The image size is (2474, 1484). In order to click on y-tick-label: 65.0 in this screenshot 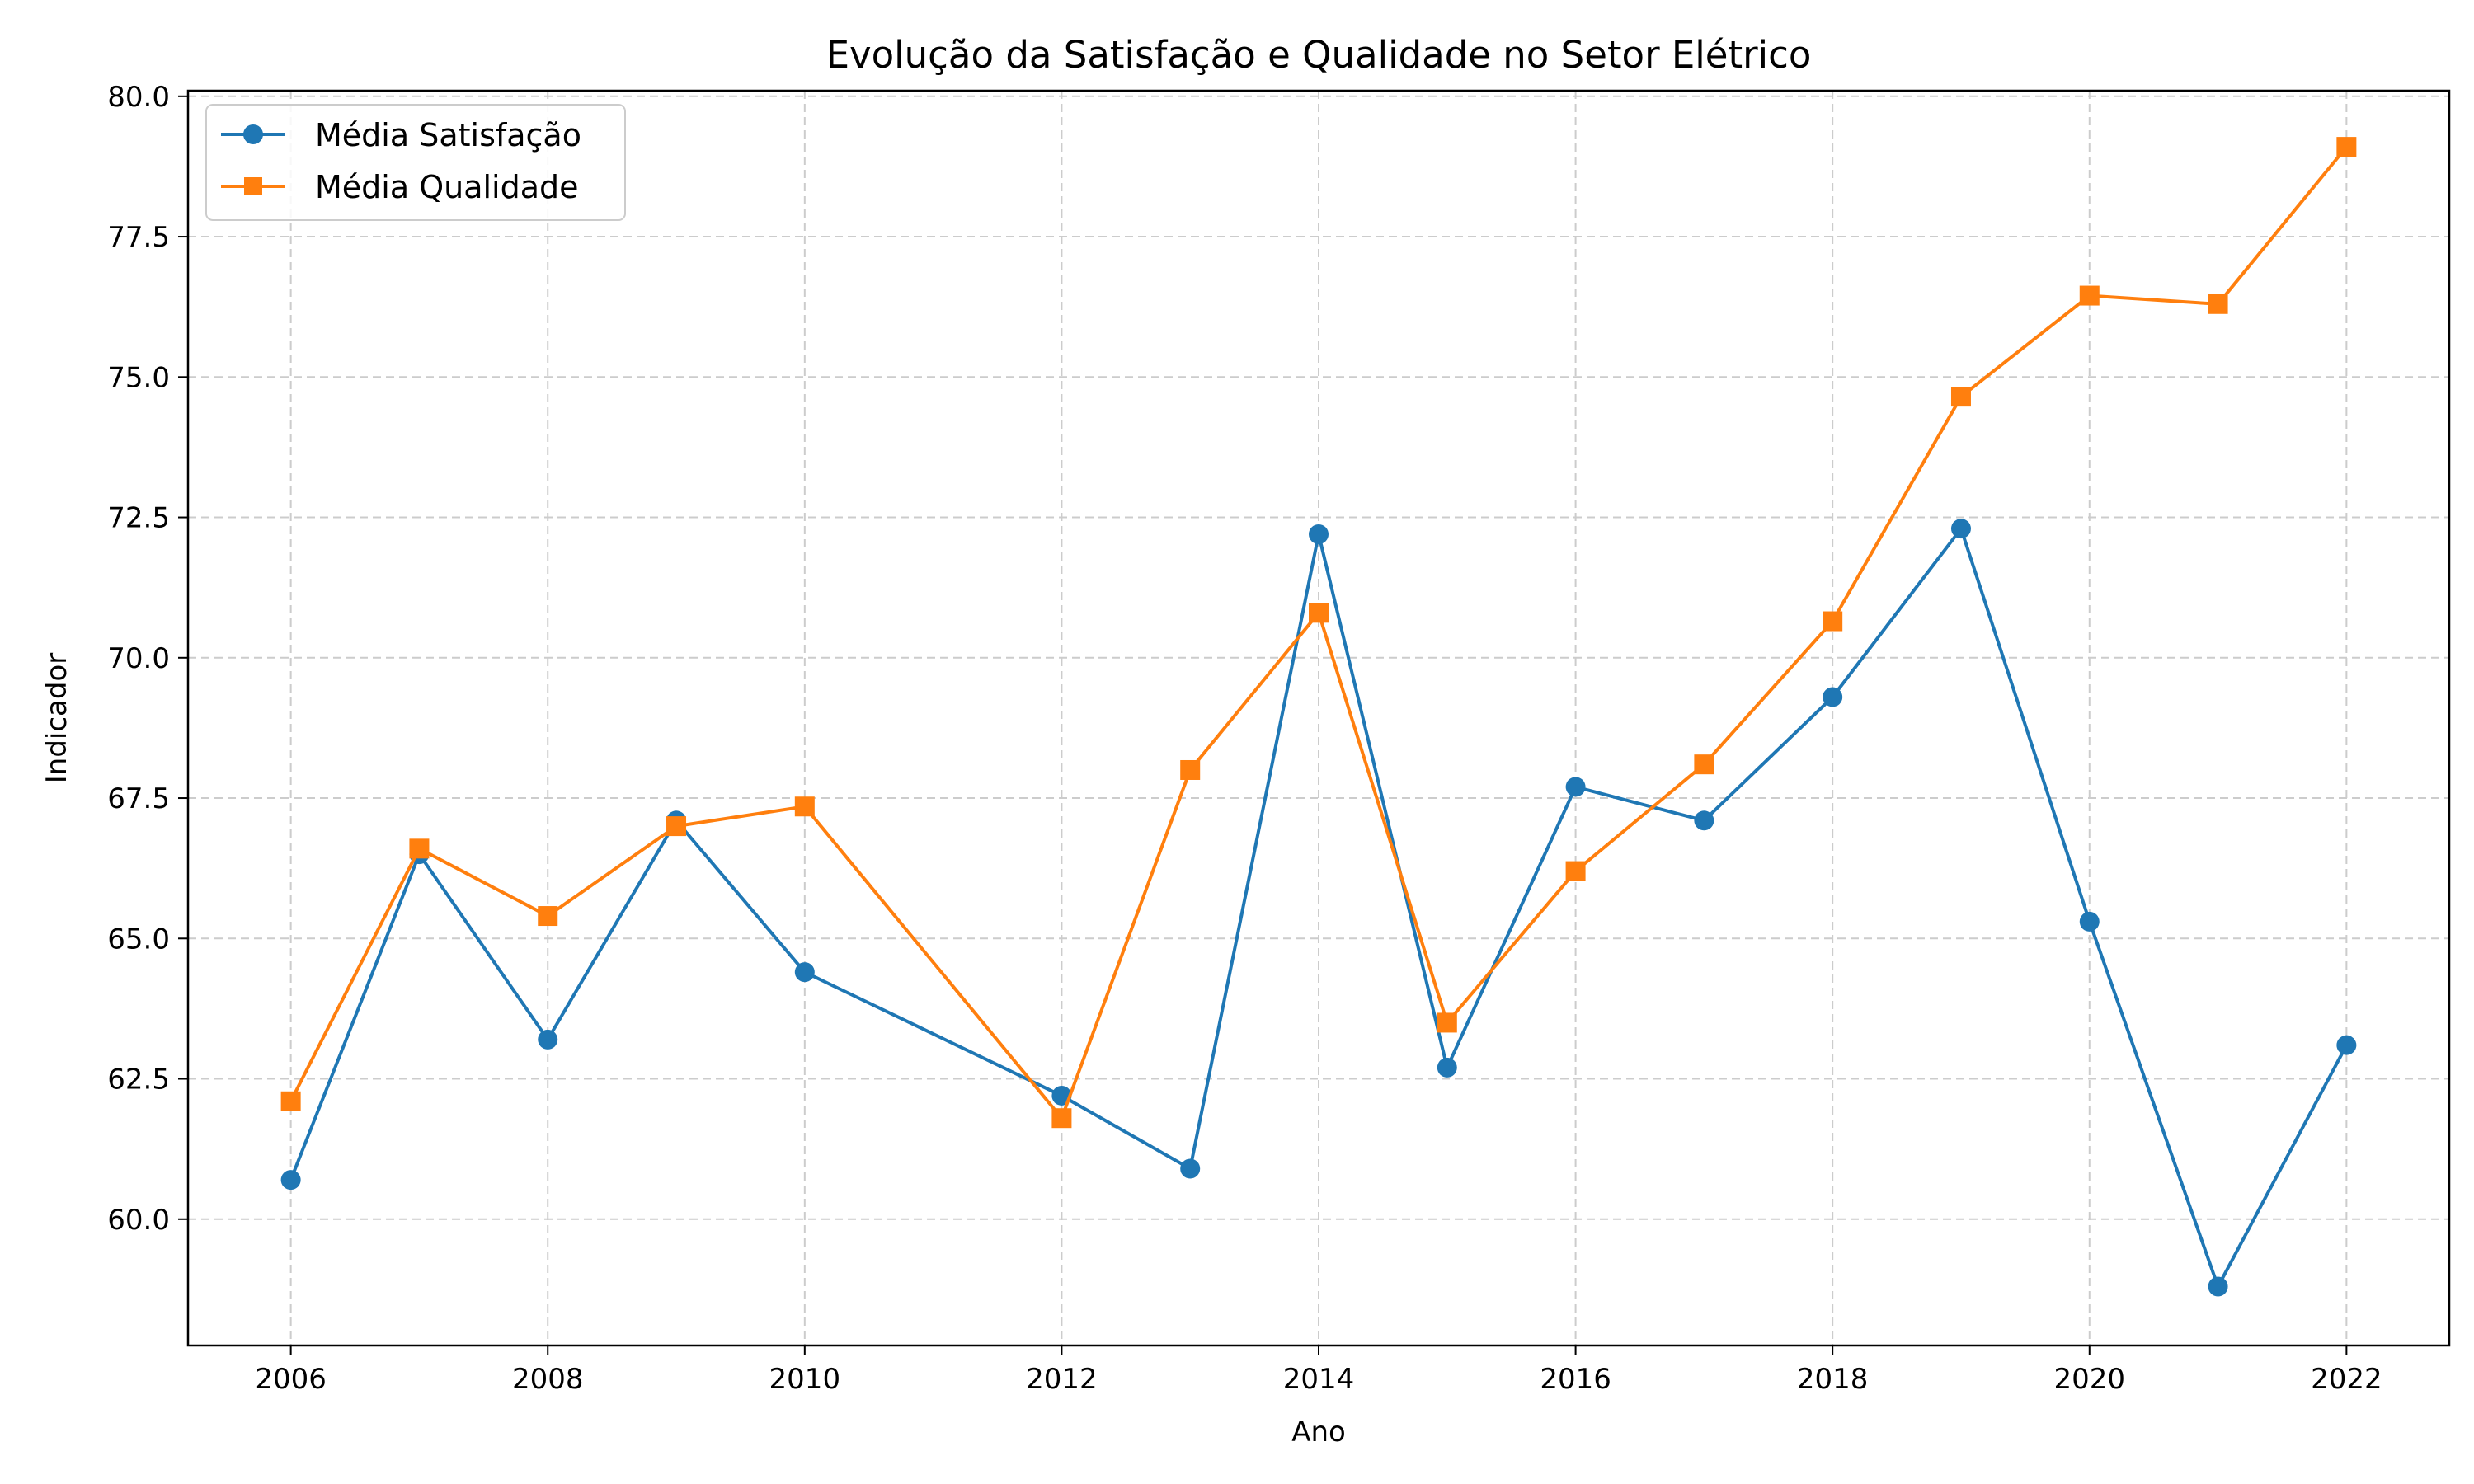, I will do `click(138, 940)`.